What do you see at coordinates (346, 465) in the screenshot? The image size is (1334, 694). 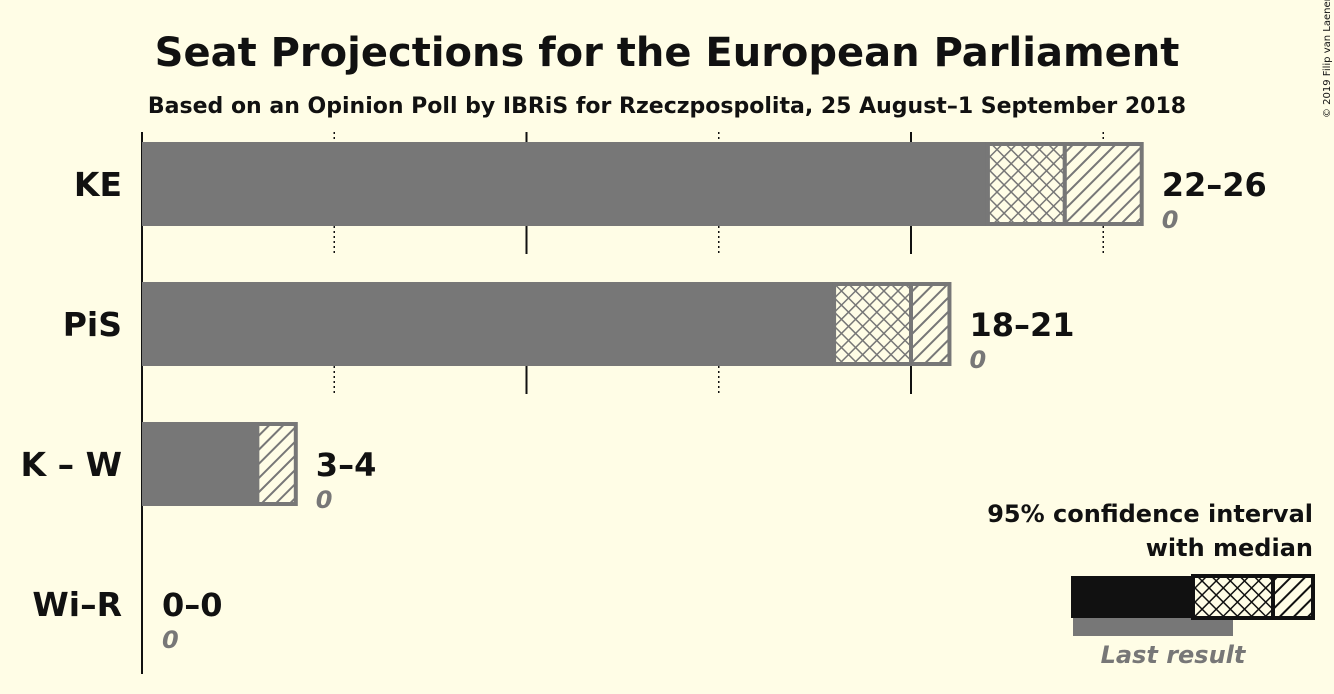 I see `range-label-k-w: 3–4` at bounding box center [346, 465].